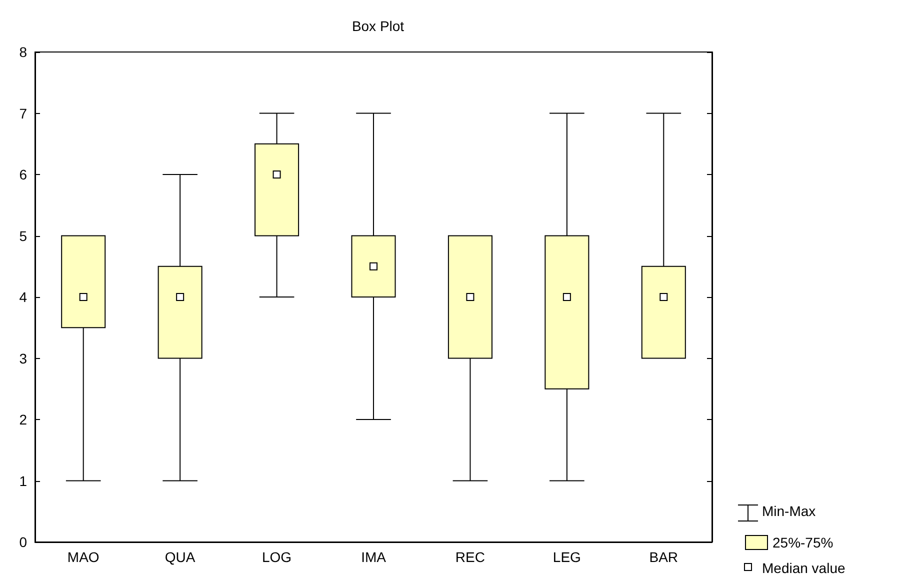 Image resolution: width=901 pixels, height=580 pixels. I want to click on x-tick-label: IMA, so click(374, 557).